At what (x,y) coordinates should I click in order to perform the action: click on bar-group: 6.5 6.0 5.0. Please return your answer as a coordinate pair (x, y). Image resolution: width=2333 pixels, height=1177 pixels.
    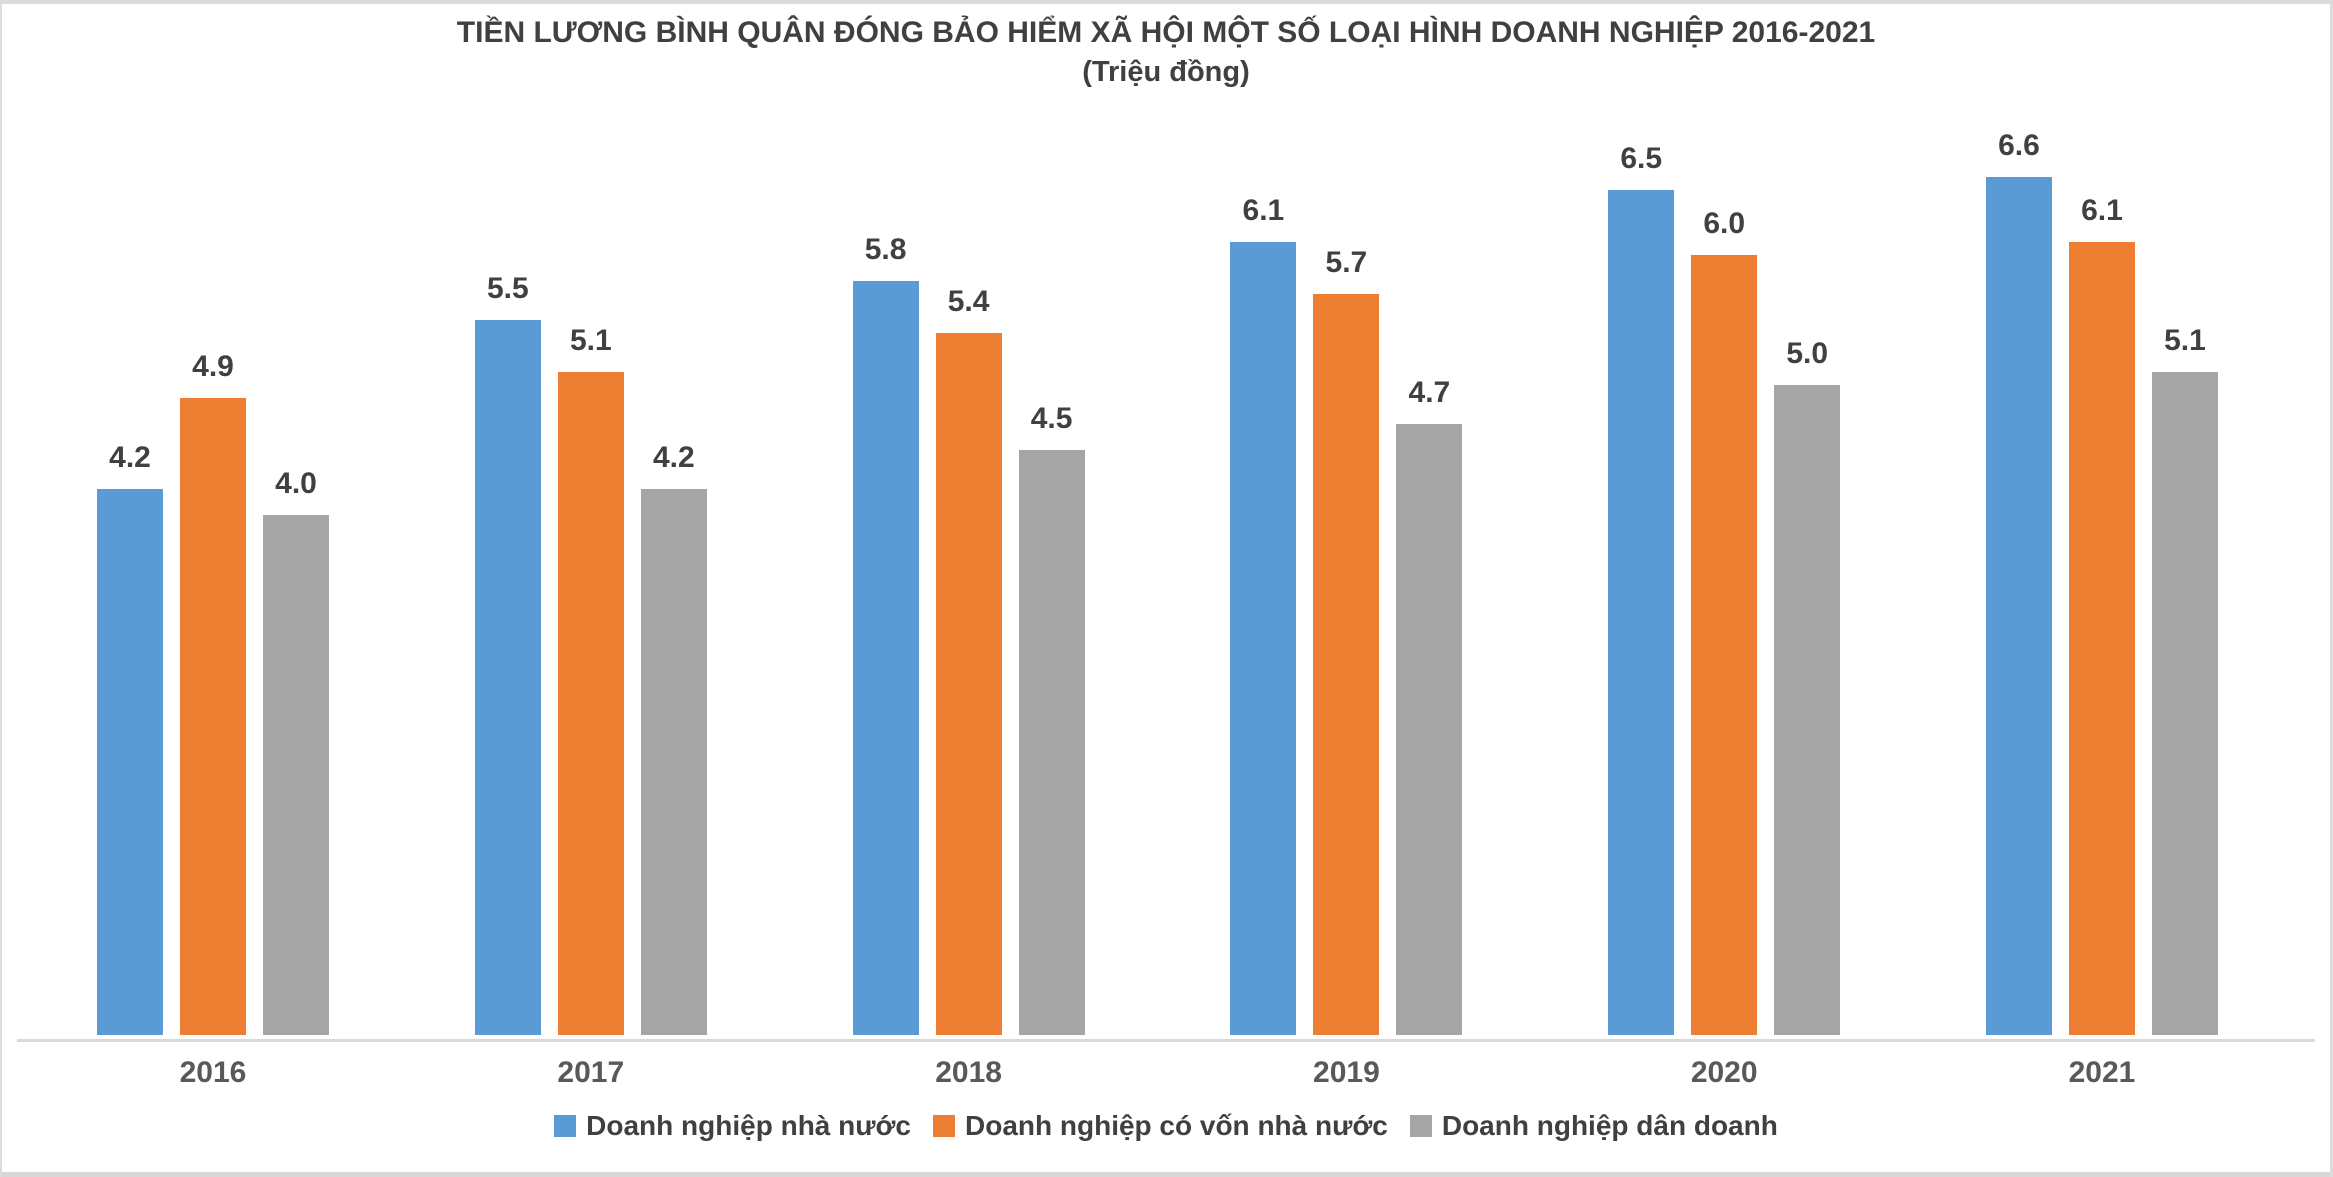
    Looking at the image, I should click on (1724, 588).